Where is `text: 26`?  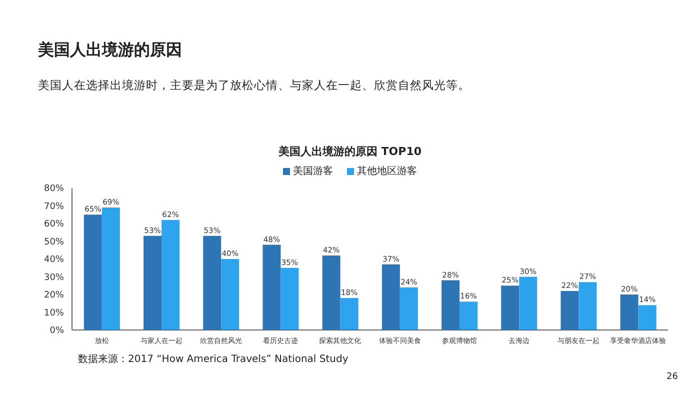 text: 26 is located at coordinates (672, 377).